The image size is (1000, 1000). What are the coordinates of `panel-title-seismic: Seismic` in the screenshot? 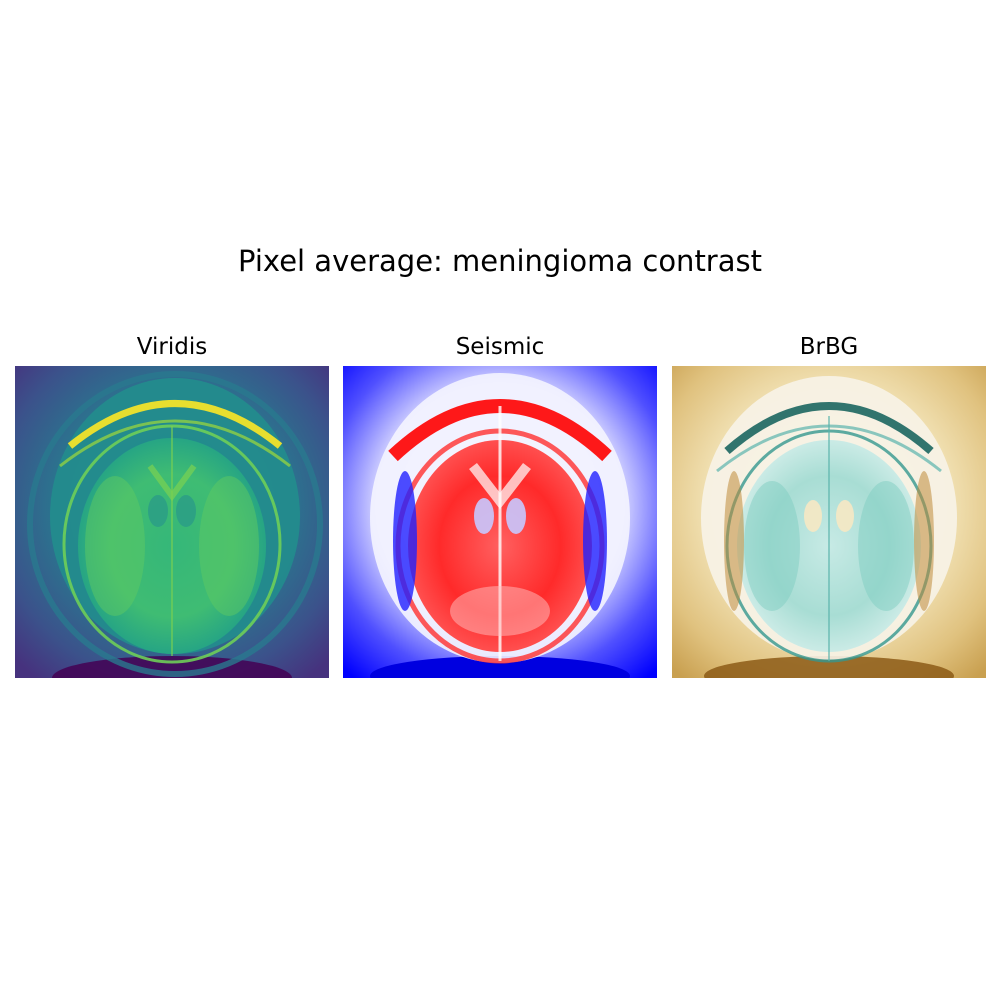 It's located at (500, 347).